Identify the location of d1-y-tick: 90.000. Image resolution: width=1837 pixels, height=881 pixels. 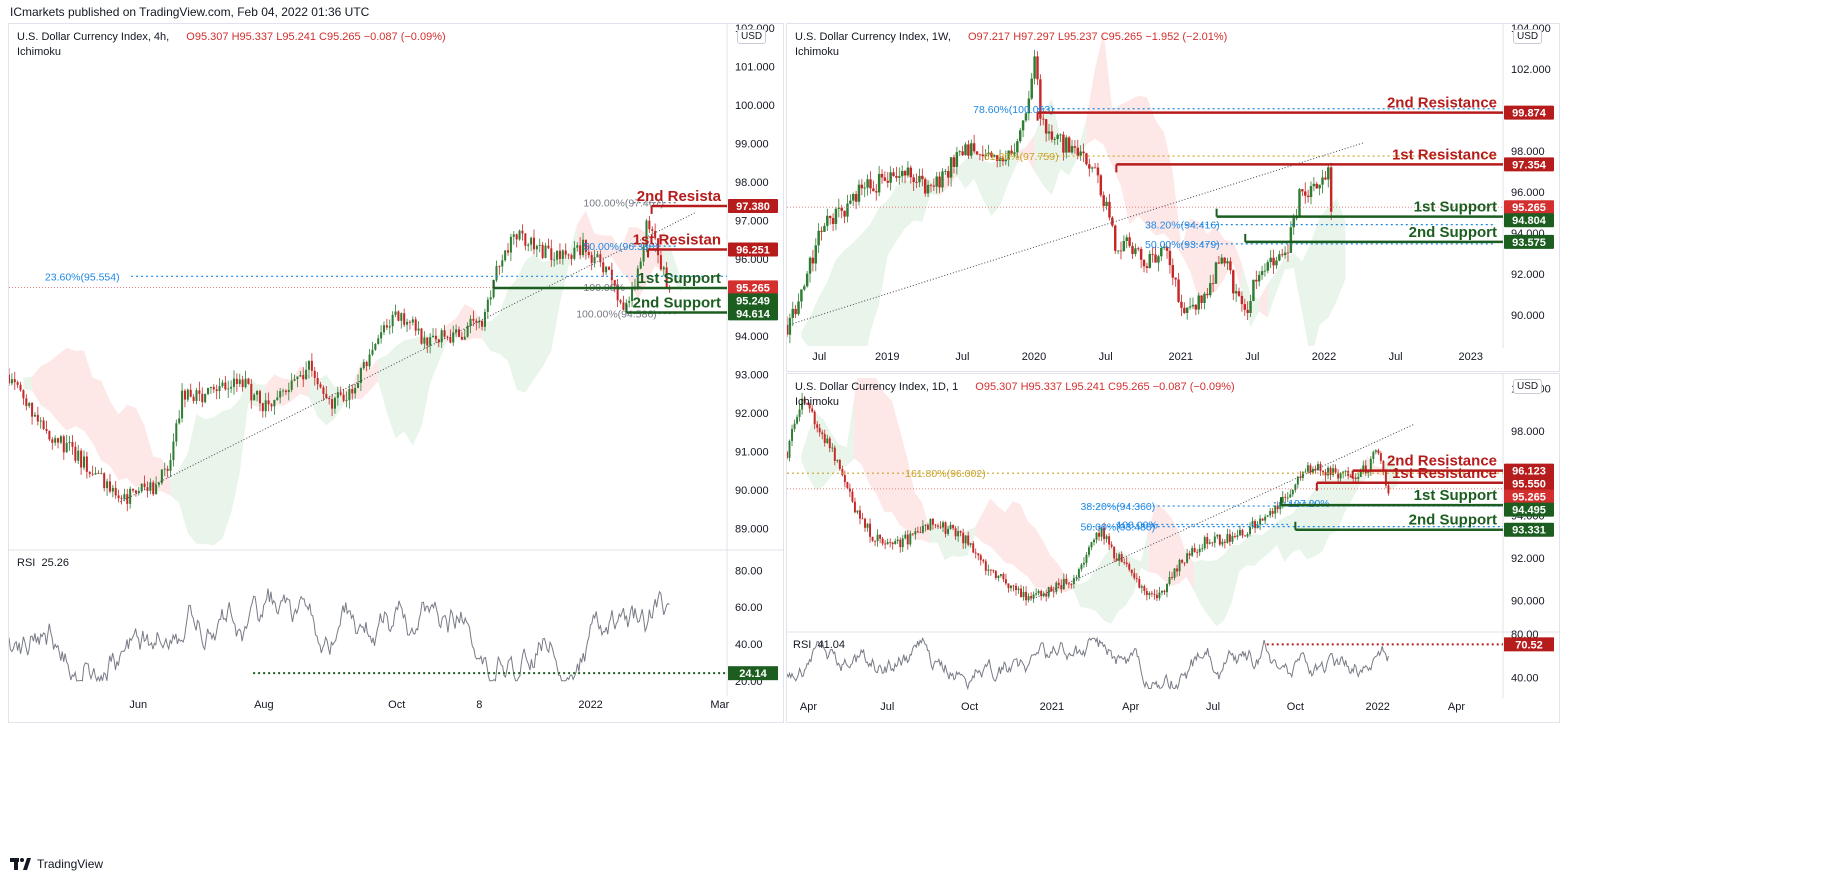
(1528, 601).